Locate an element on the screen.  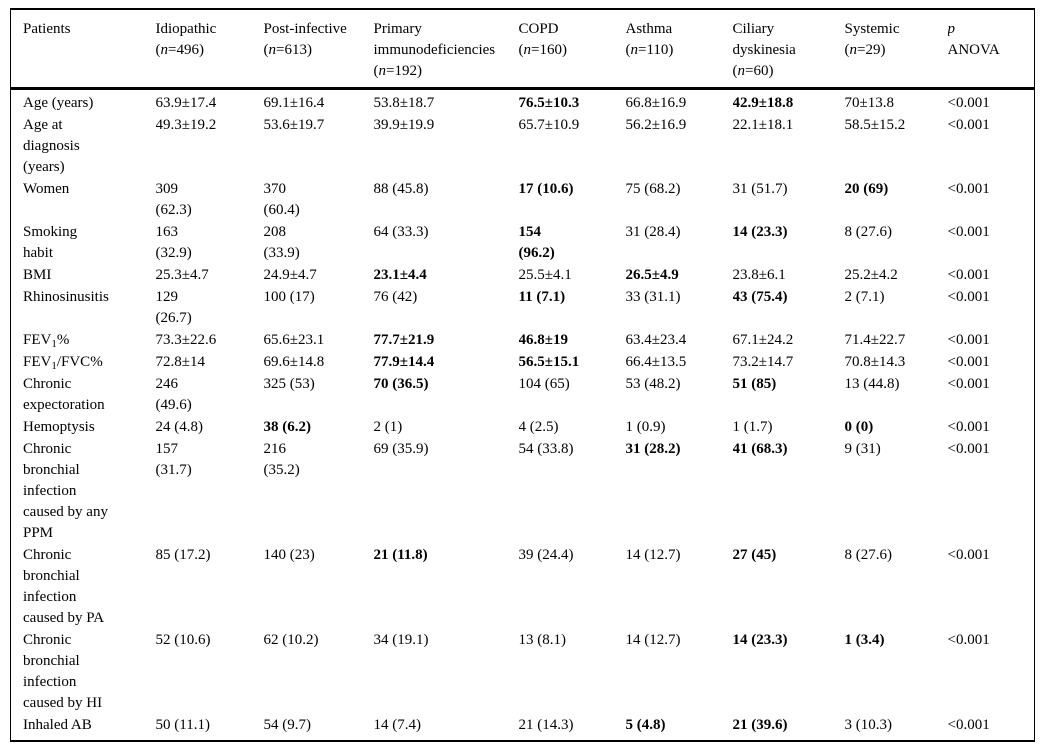
table-cell: 21 (14.3) is located at coordinates (546, 725).